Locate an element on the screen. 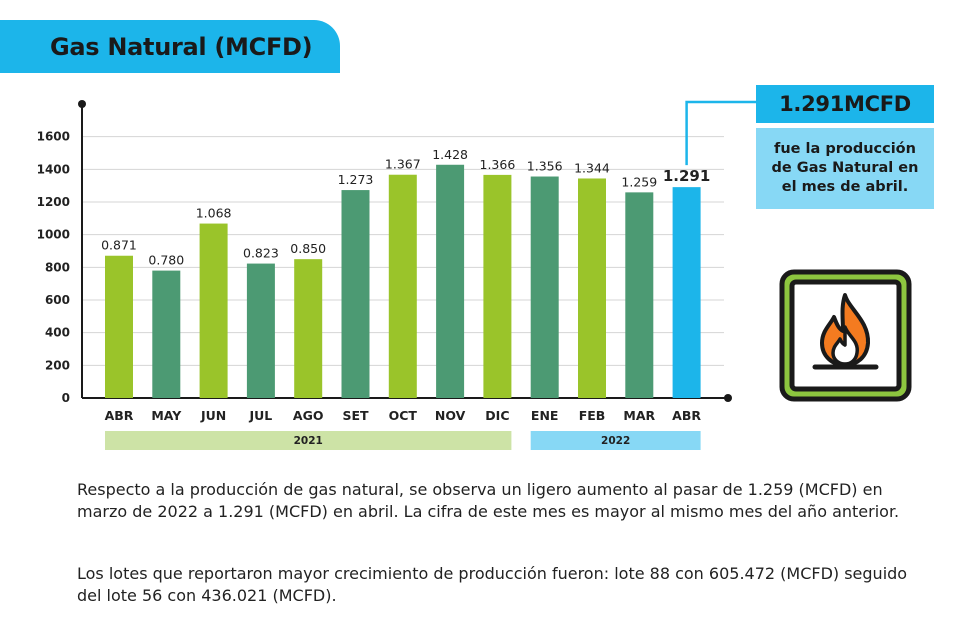 The height and width of the screenshot is (627, 975). value-label: 1.366 is located at coordinates (498, 164).